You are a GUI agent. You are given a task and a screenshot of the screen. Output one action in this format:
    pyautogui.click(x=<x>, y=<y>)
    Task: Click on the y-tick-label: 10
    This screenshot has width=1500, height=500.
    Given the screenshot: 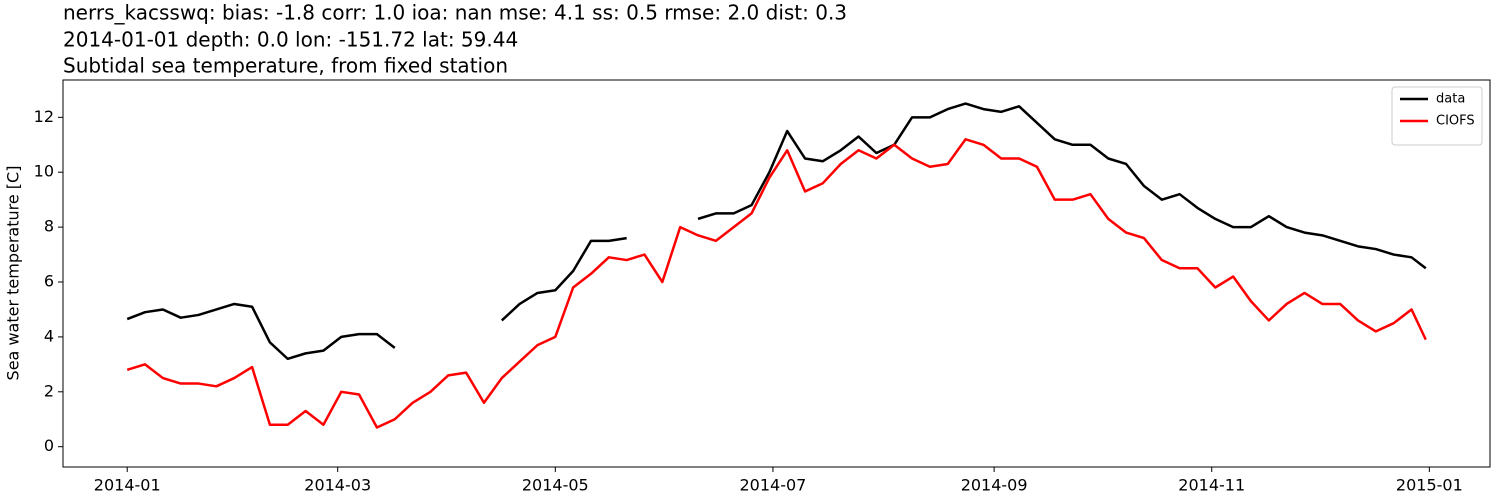 What is the action you would take?
    pyautogui.click(x=44, y=171)
    